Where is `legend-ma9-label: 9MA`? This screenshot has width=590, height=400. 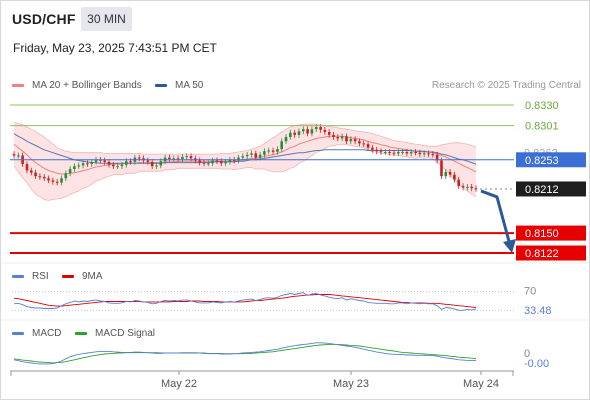 legend-ma9-label: 9MA is located at coordinates (92, 276).